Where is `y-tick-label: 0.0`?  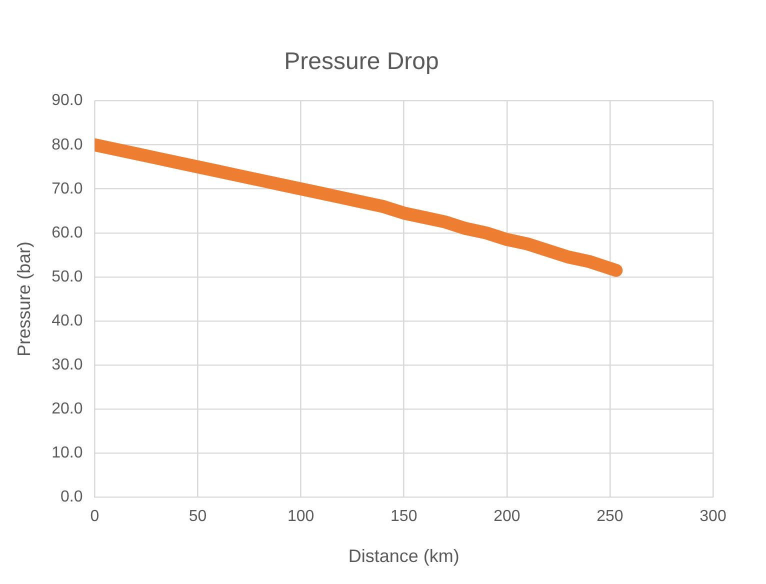 y-tick-label: 0.0 is located at coordinates (71, 497).